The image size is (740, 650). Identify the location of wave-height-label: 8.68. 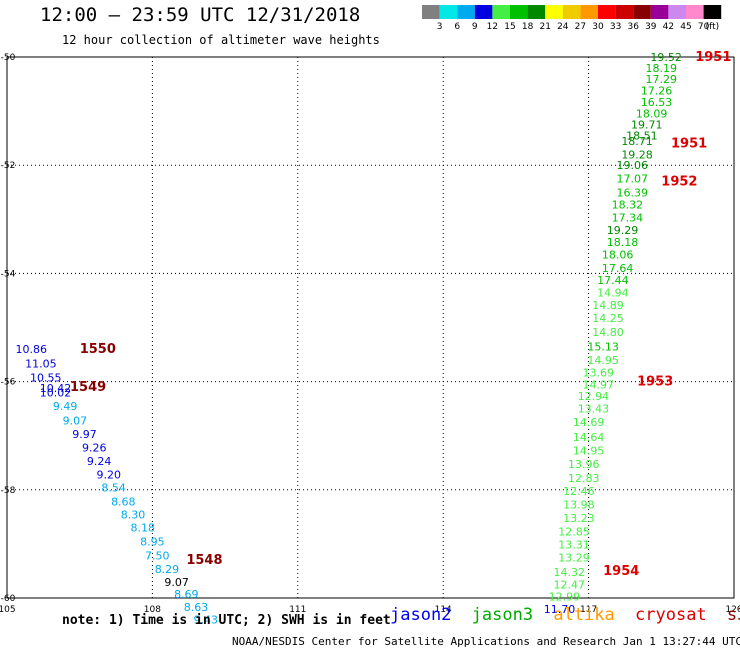
(123, 502).